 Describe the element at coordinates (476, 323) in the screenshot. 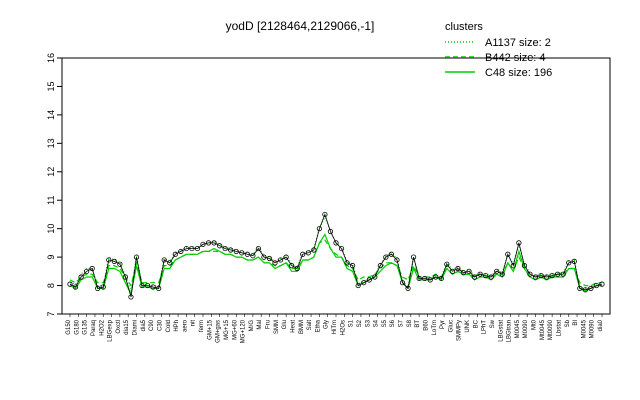

I see `x-tick-label: BC` at that location.